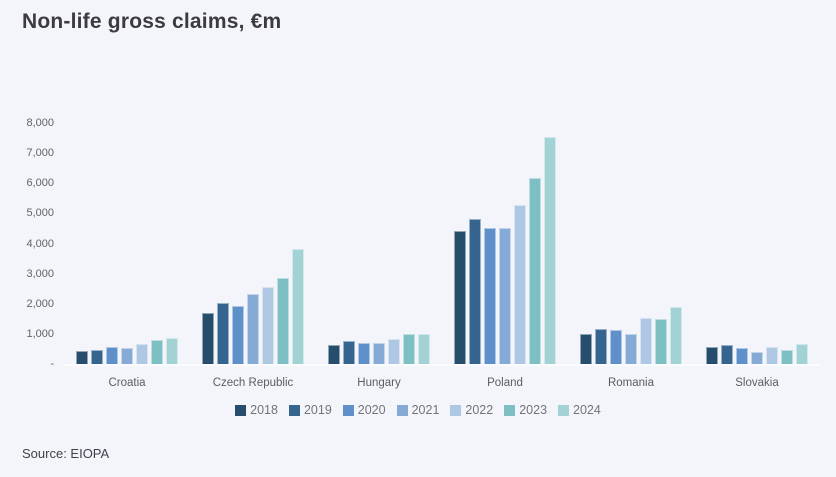 Image resolution: width=836 pixels, height=477 pixels. What do you see at coordinates (409, 349) in the screenshot?
I see `bar-2023-hungary` at bounding box center [409, 349].